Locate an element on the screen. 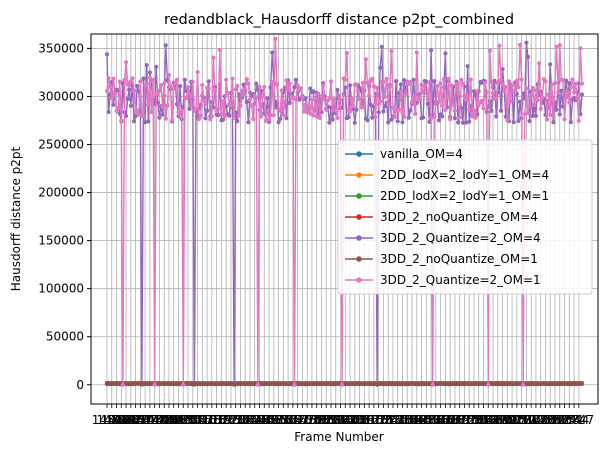  x-tick-label: 1732 is located at coordinates (555, 420).